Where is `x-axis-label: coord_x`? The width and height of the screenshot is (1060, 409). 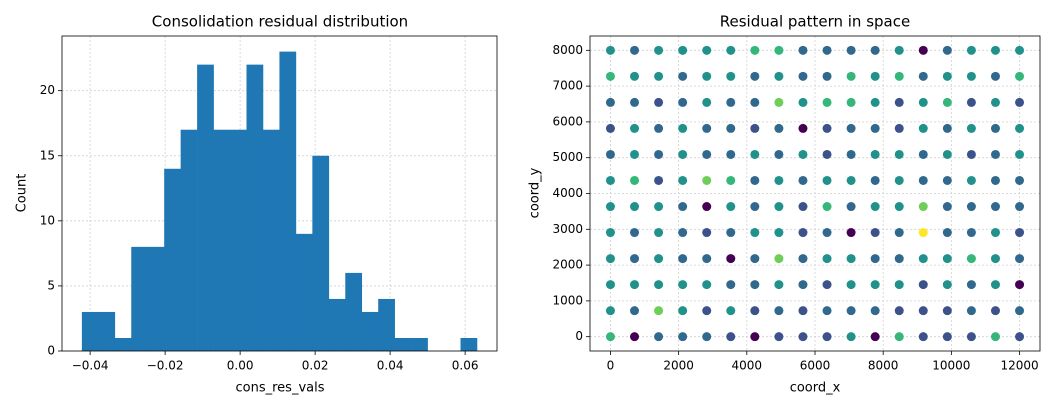
x-axis-label: coord_x is located at coordinates (815, 388).